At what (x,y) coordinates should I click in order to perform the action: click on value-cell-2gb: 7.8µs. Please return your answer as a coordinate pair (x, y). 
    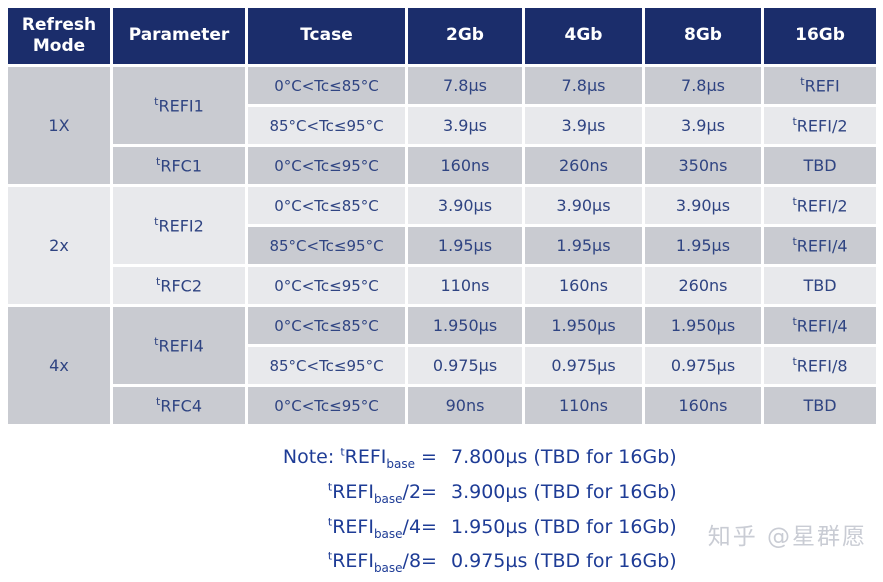
    Looking at the image, I should click on (465, 85).